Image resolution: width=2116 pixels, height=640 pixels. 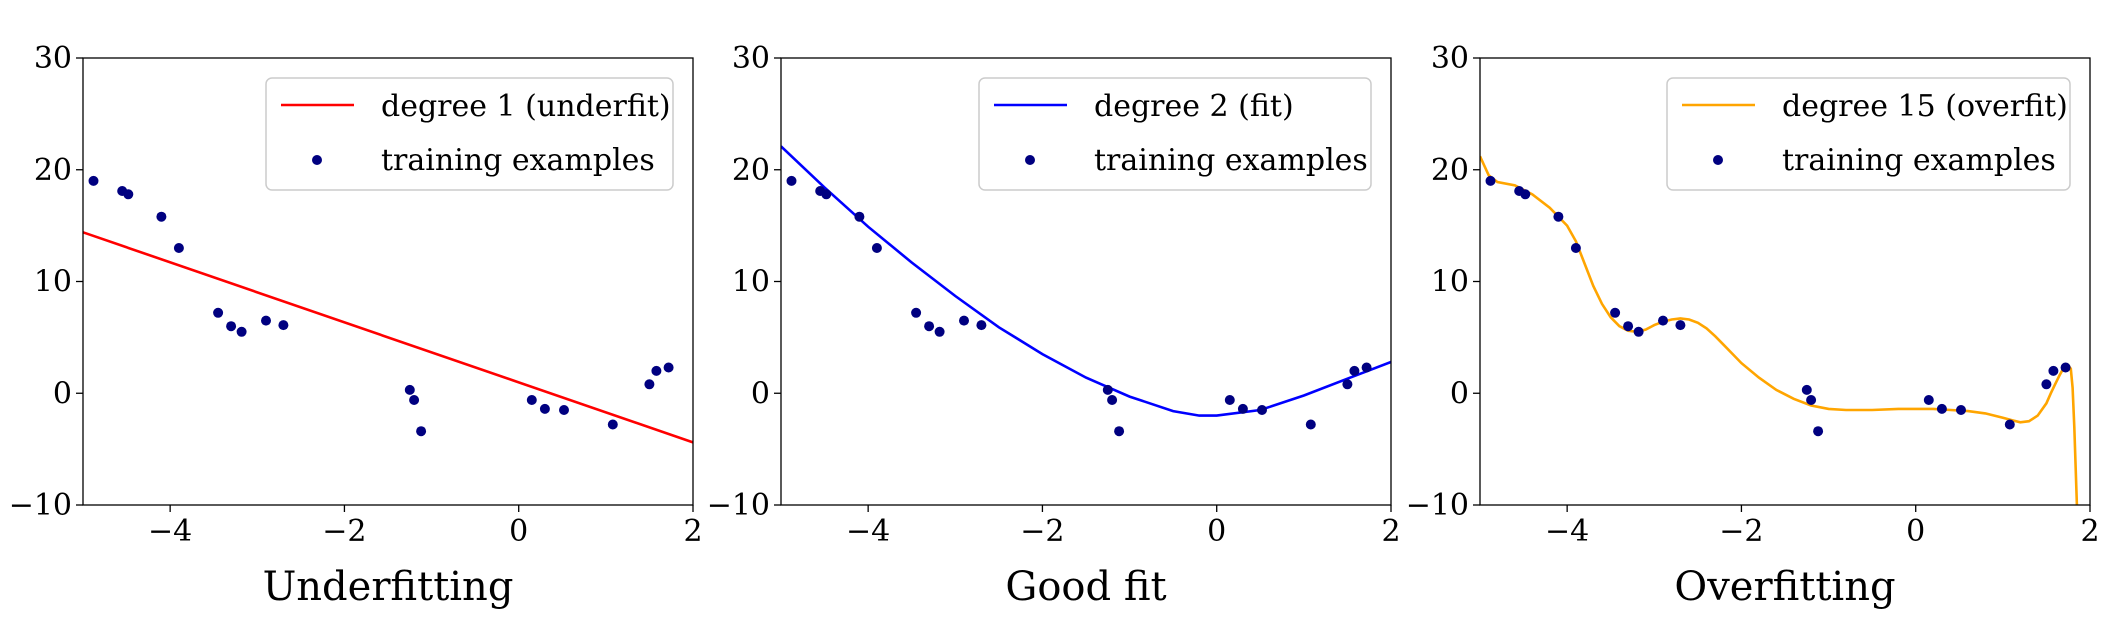 What do you see at coordinates (388, 587) in the screenshot?
I see `x-axis-label: Underfitting` at bounding box center [388, 587].